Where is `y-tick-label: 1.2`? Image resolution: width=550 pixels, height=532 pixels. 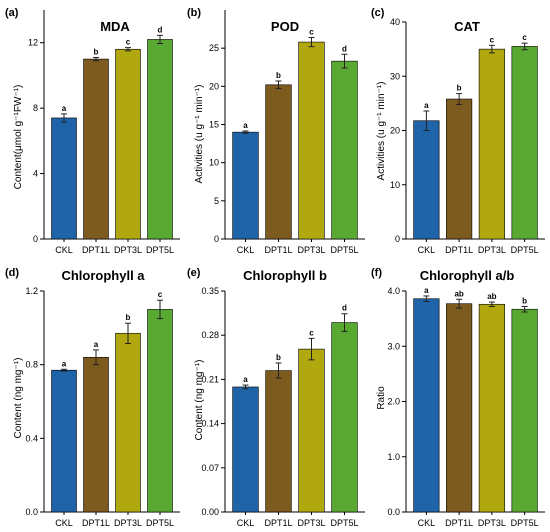
y-tick-label: 1.2 is located at coordinates (31, 291).